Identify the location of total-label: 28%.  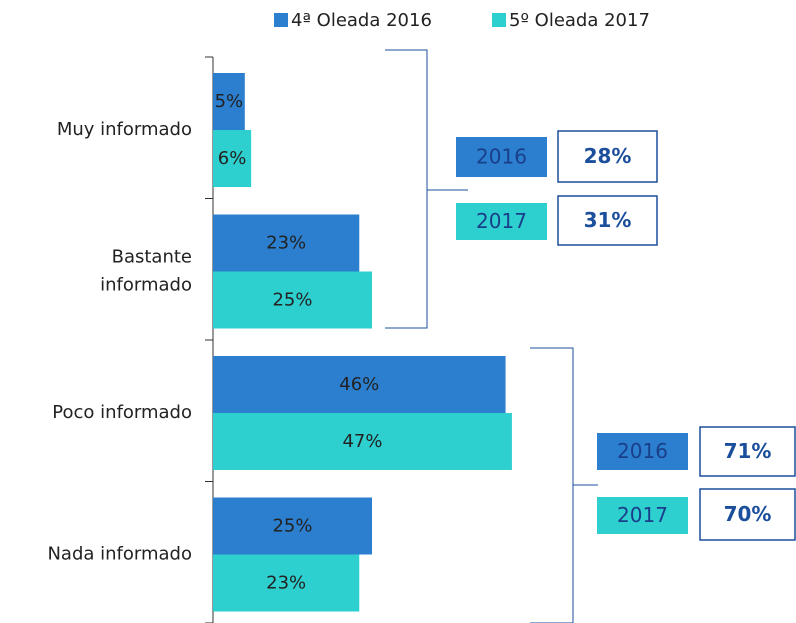
(608, 156).